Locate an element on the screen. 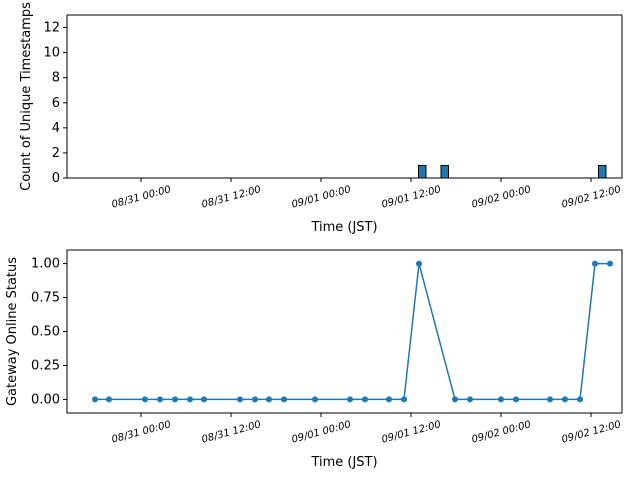  y-tick-label: 0.00 is located at coordinates (45, 399).